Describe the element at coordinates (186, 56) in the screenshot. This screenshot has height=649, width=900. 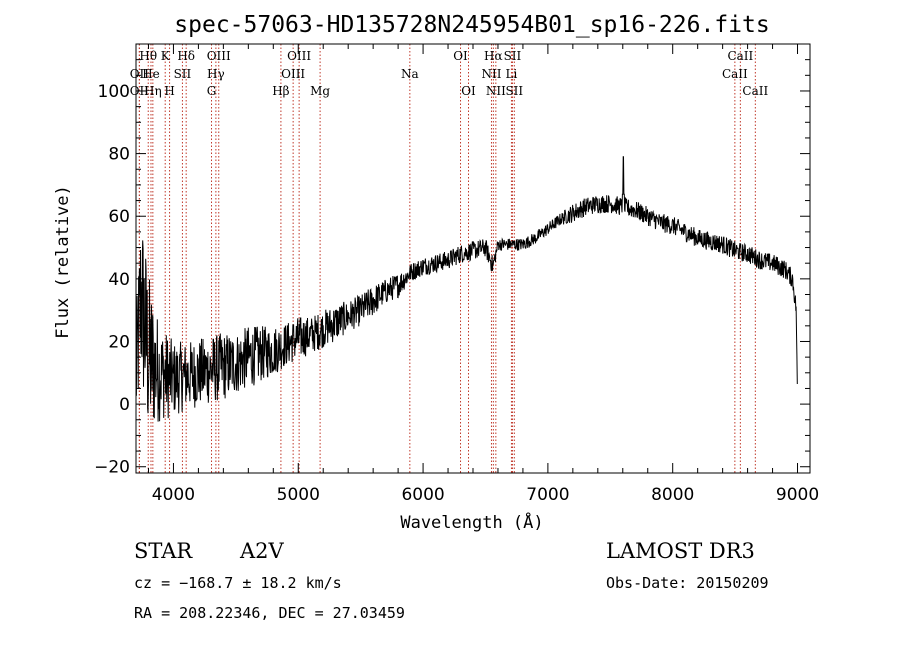
I see `spectral-line-label: Hδ` at that location.